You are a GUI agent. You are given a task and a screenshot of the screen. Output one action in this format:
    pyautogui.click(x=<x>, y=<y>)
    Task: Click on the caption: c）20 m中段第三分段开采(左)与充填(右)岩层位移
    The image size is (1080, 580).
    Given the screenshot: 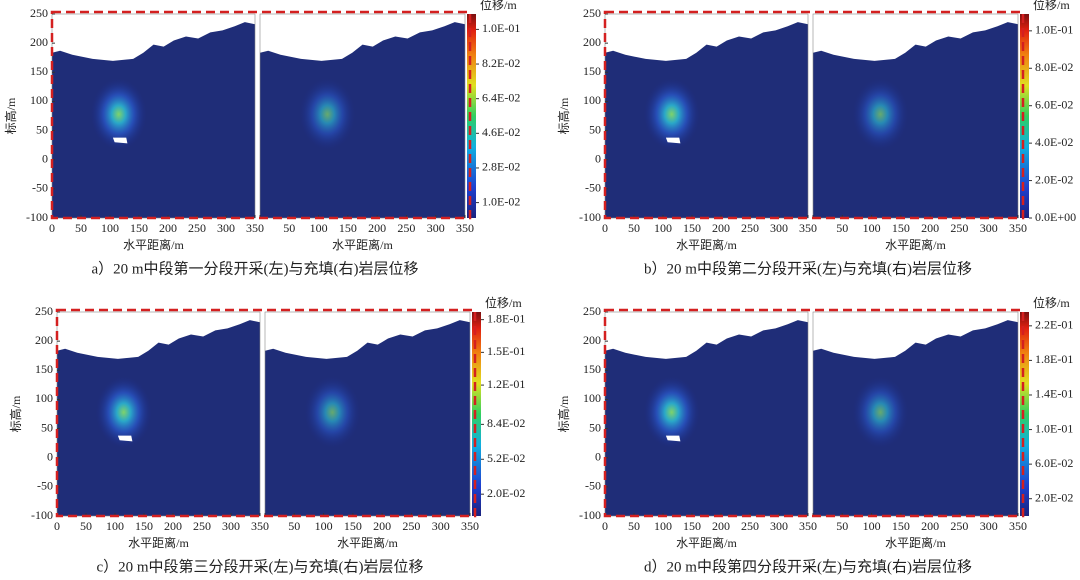 What is the action you would take?
    pyautogui.click(x=259, y=566)
    